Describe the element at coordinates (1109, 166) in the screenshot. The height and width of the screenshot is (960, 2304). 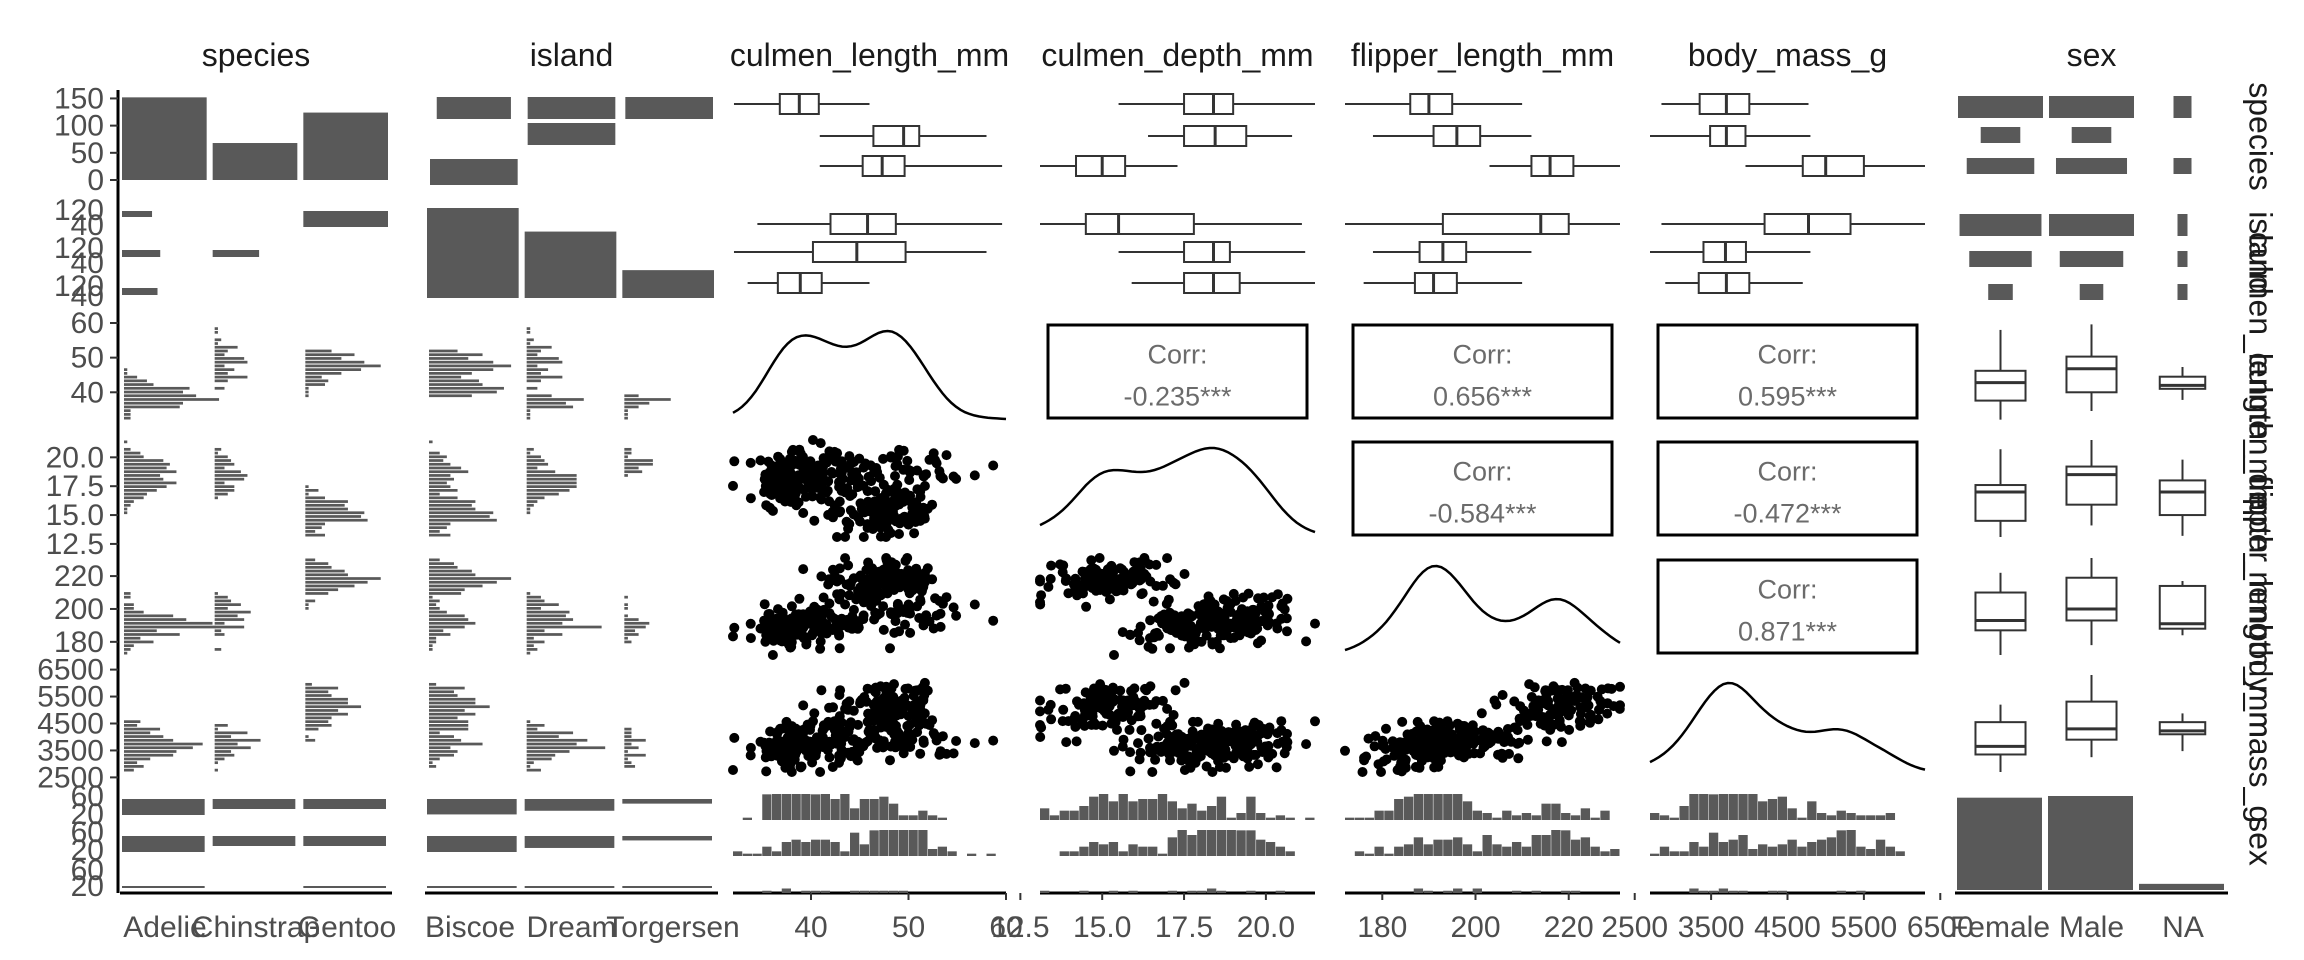
I see `box-species-2-culmen_depth_mm` at that location.